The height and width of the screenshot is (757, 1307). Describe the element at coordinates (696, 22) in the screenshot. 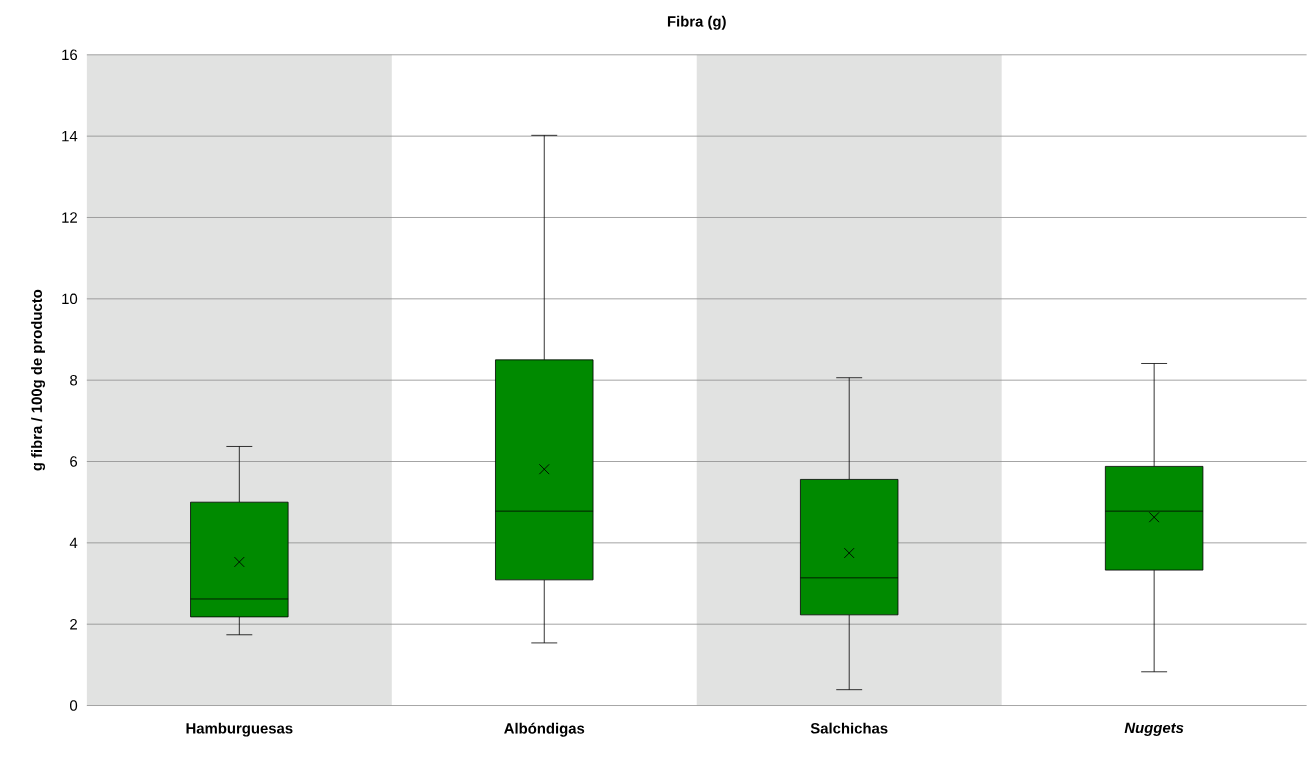

I see `chart-title: Fibra (g)` at that location.